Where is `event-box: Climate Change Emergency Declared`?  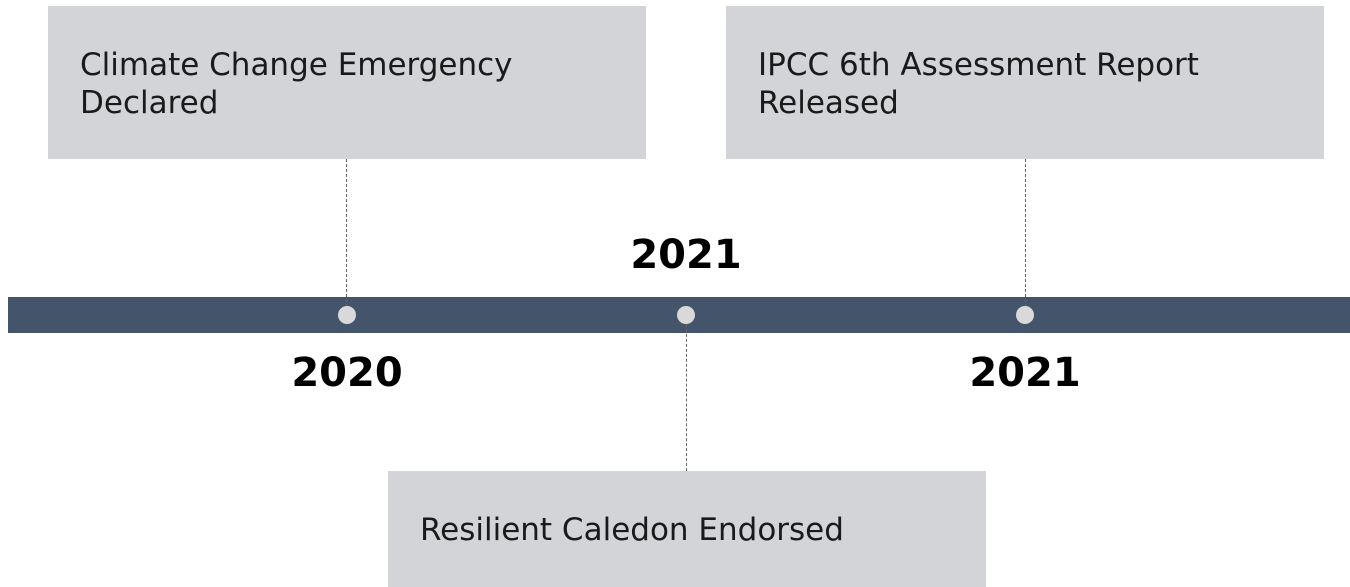
event-box: Climate Change Emergency Declared is located at coordinates (347, 82).